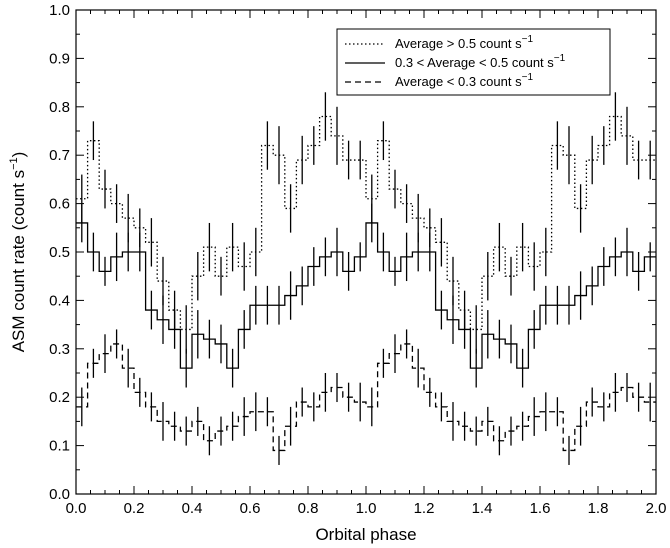  I want to click on y-axis-label-superscript: −1, so click(14, 163).